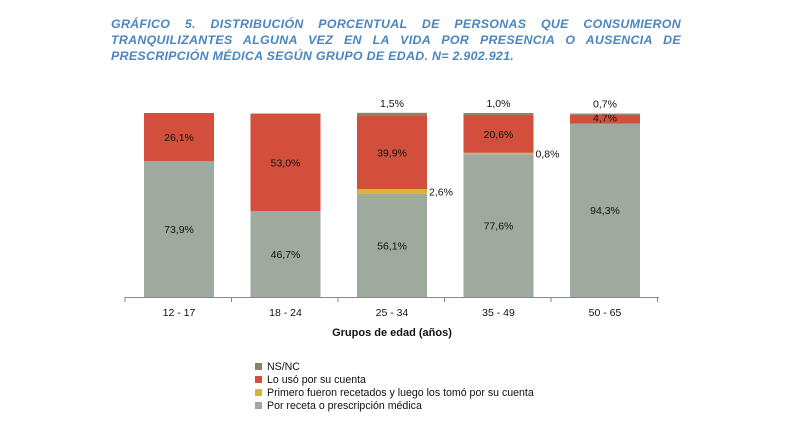 This screenshot has width=789, height=429. I want to click on legend-item-lo_uso: Lo usó por su cuenta, so click(394, 379).